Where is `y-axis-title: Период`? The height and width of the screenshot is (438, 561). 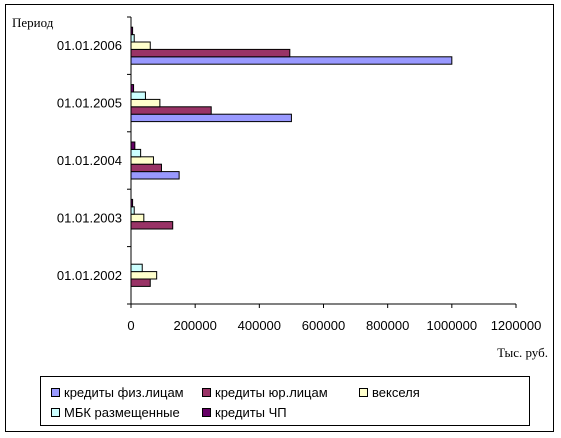
y-axis-title: Период is located at coordinates (33, 22).